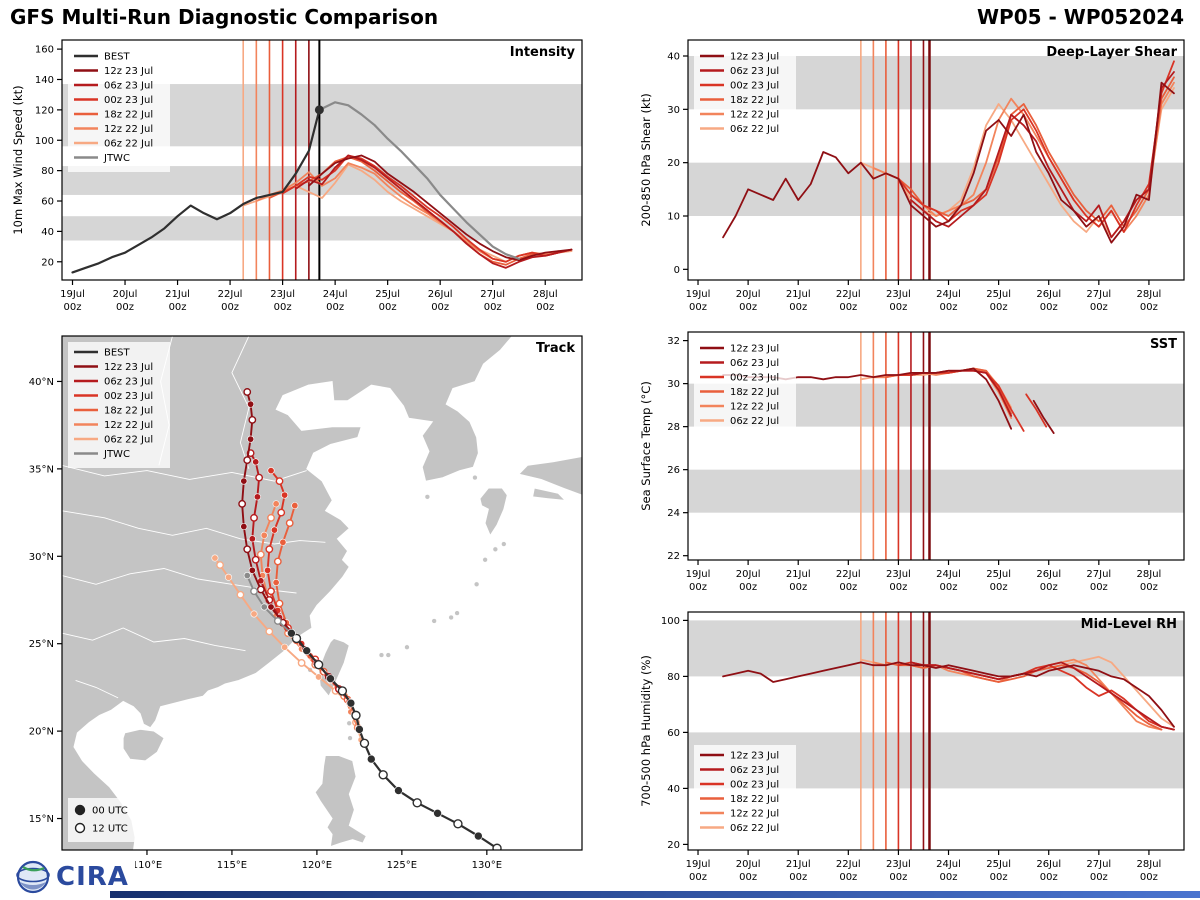 The width and height of the screenshot is (1200, 900). What do you see at coordinates (673, 110) in the screenshot?
I see `svg-text: 30` at bounding box center [673, 110].